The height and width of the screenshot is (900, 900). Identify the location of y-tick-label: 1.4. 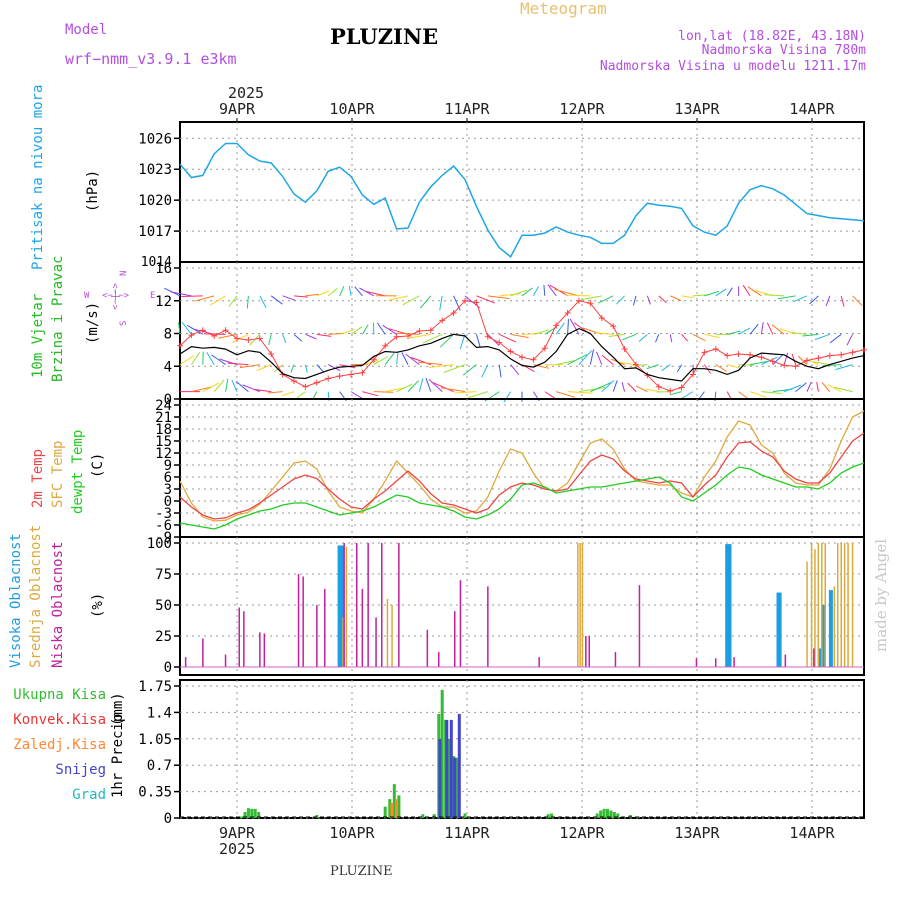
(159, 713).